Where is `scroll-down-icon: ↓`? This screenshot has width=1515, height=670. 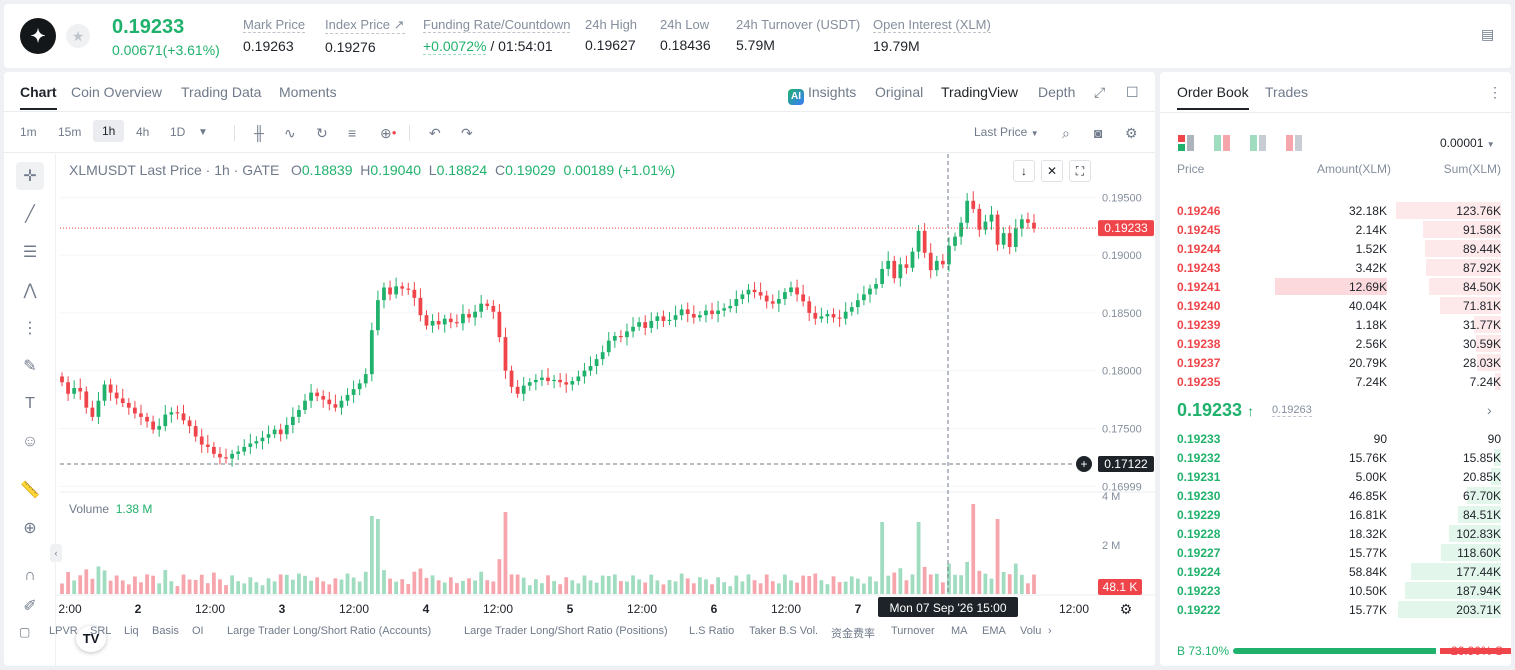 scroll-down-icon: ↓ is located at coordinates (1024, 171).